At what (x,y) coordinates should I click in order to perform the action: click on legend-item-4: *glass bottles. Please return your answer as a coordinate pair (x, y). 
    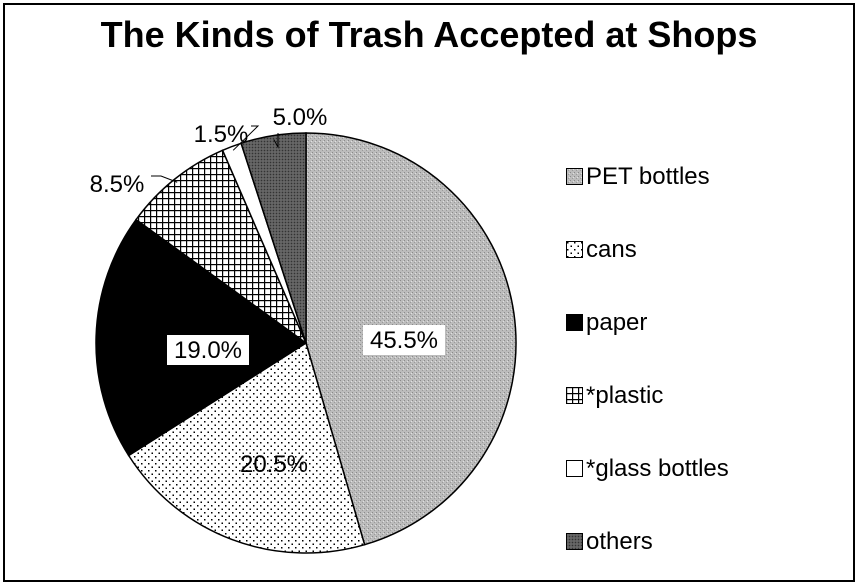
    Looking at the image, I should click on (647, 468).